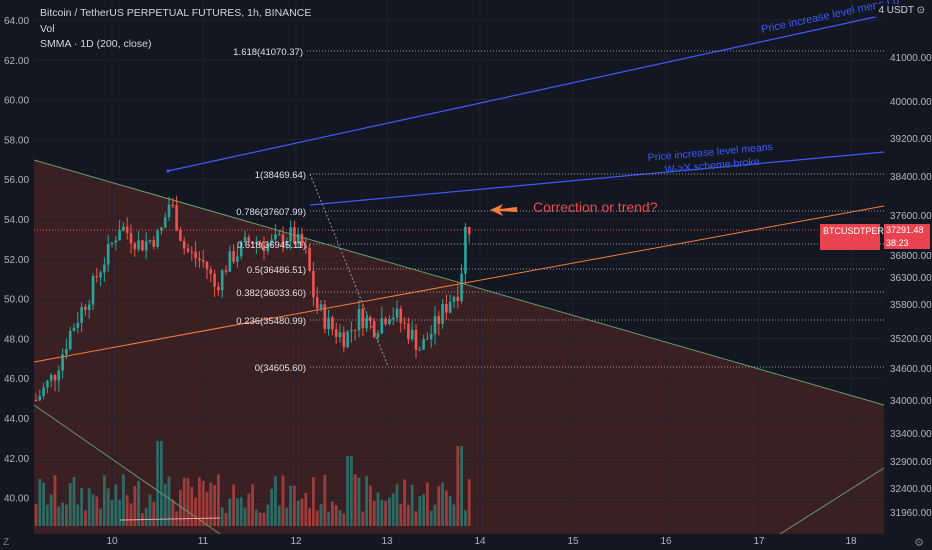  I want to click on fib-level-label: 0.236(35480.99), so click(271, 321).